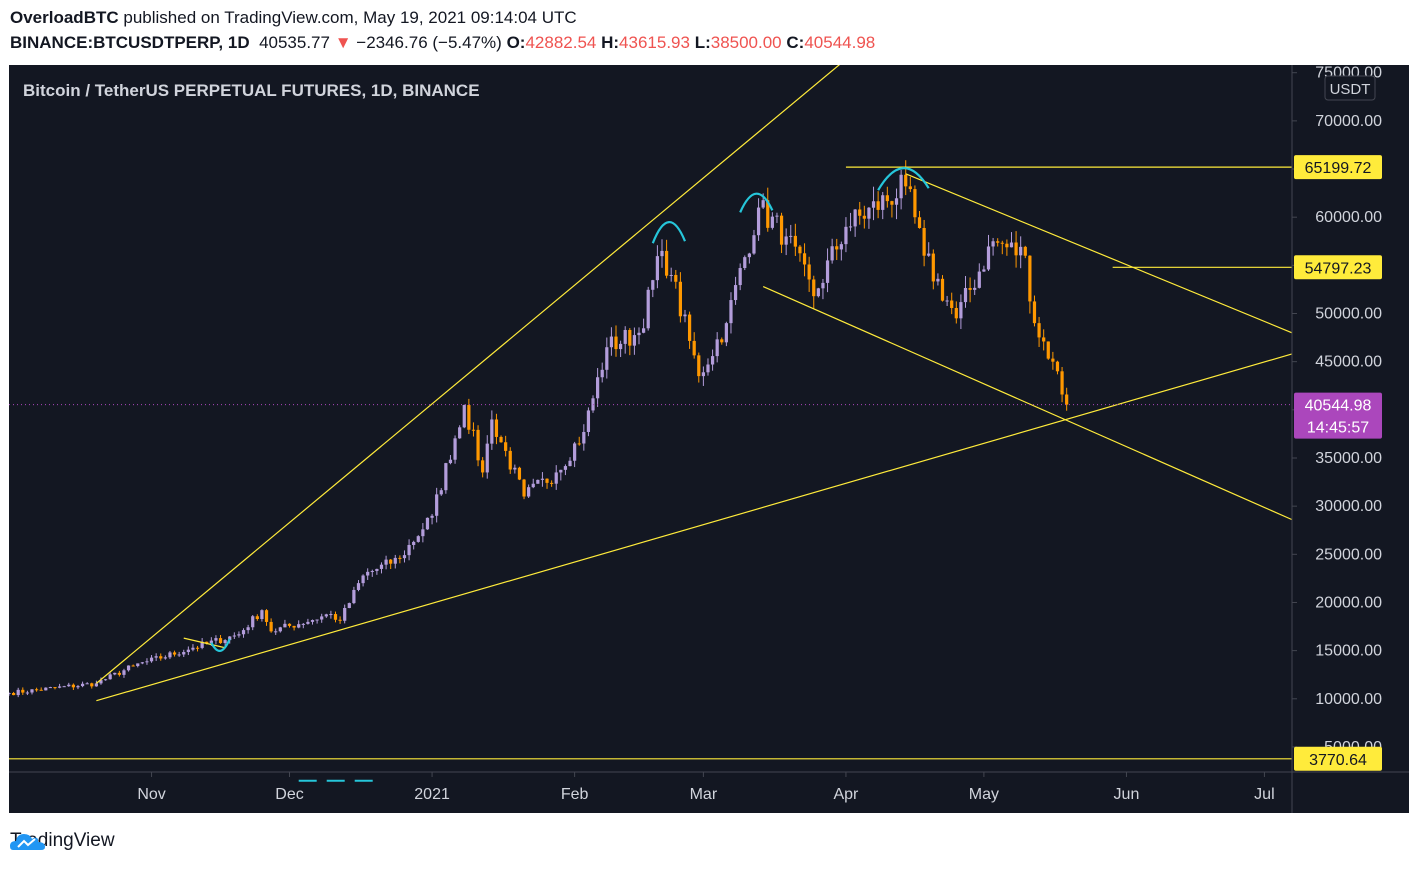 The width and height of the screenshot is (1418, 869). Describe the element at coordinates (1338, 406) in the screenshot. I see `last-price-label: 40544.98` at that location.